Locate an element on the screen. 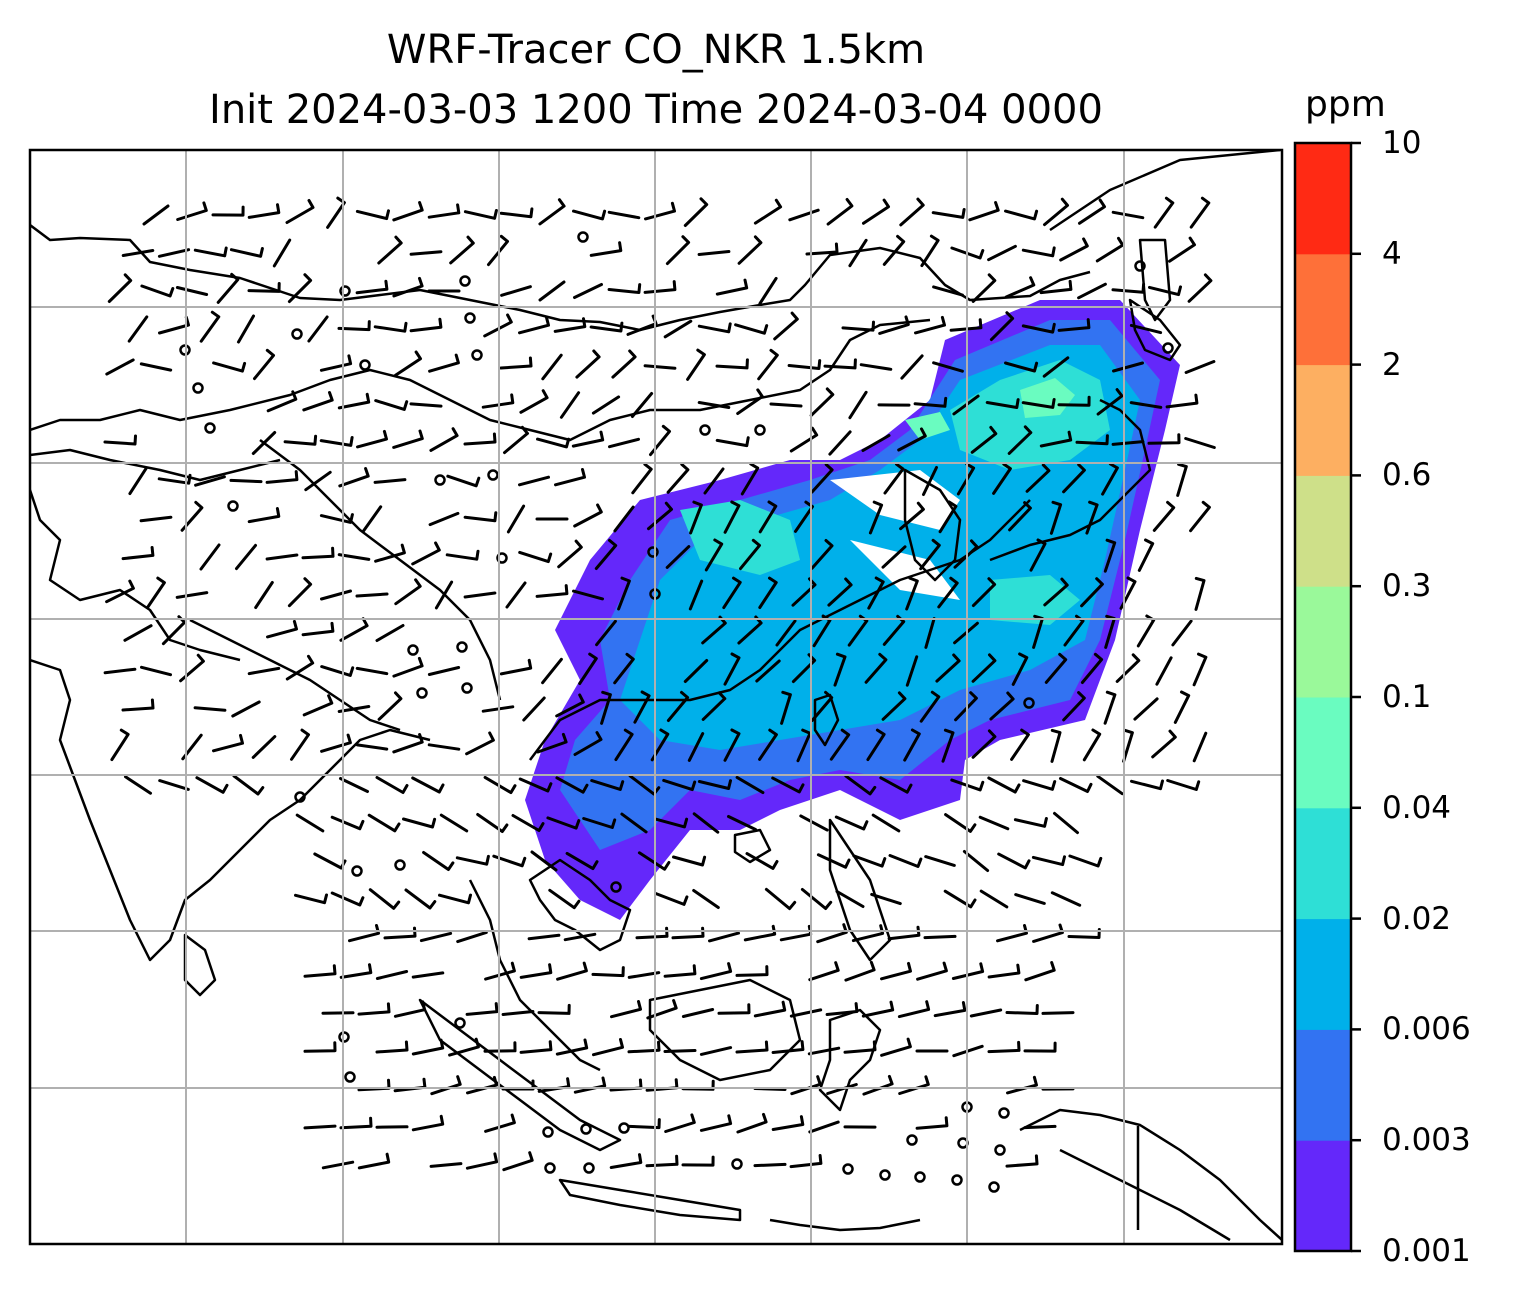  colorbar-tick-label: 0.04 is located at coordinates (1417, 807).